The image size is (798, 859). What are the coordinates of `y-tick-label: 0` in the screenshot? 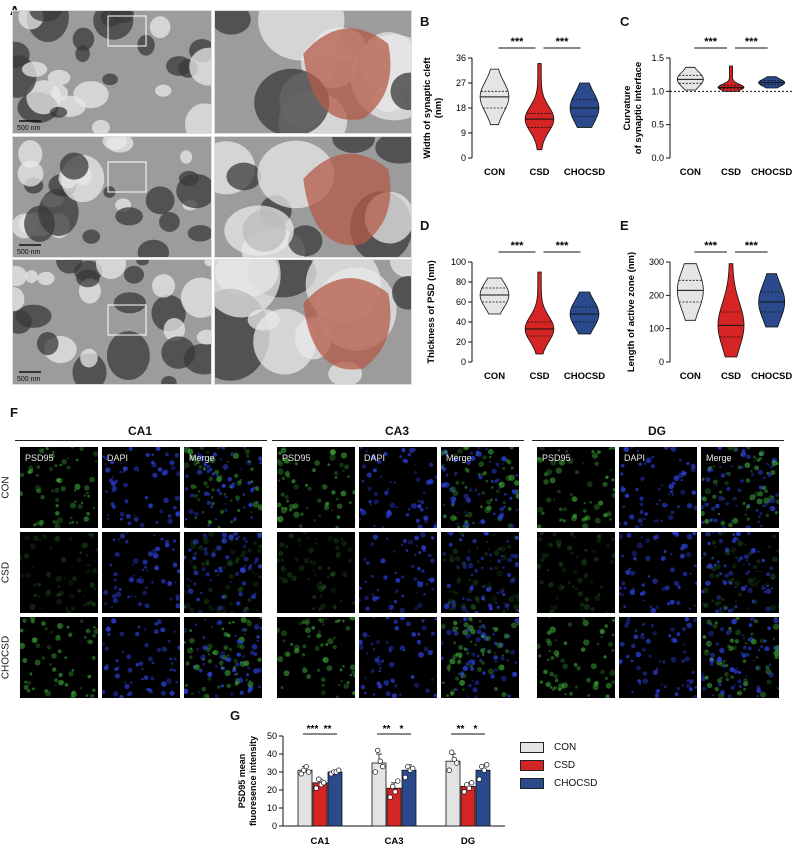 It's located at (463, 158).